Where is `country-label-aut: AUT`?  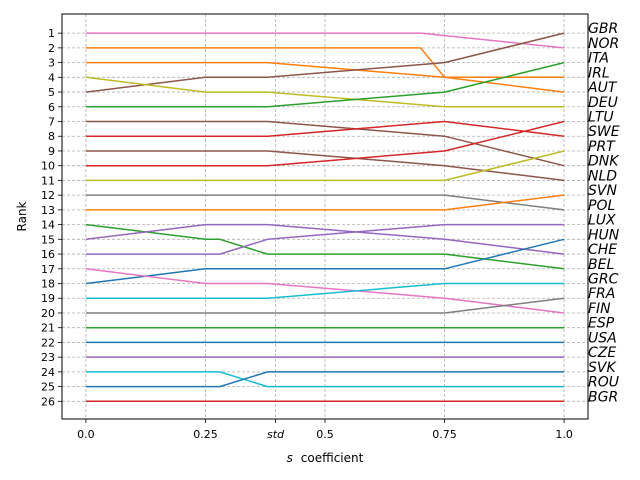 country-label-aut: AUT is located at coordinates (602, 88).